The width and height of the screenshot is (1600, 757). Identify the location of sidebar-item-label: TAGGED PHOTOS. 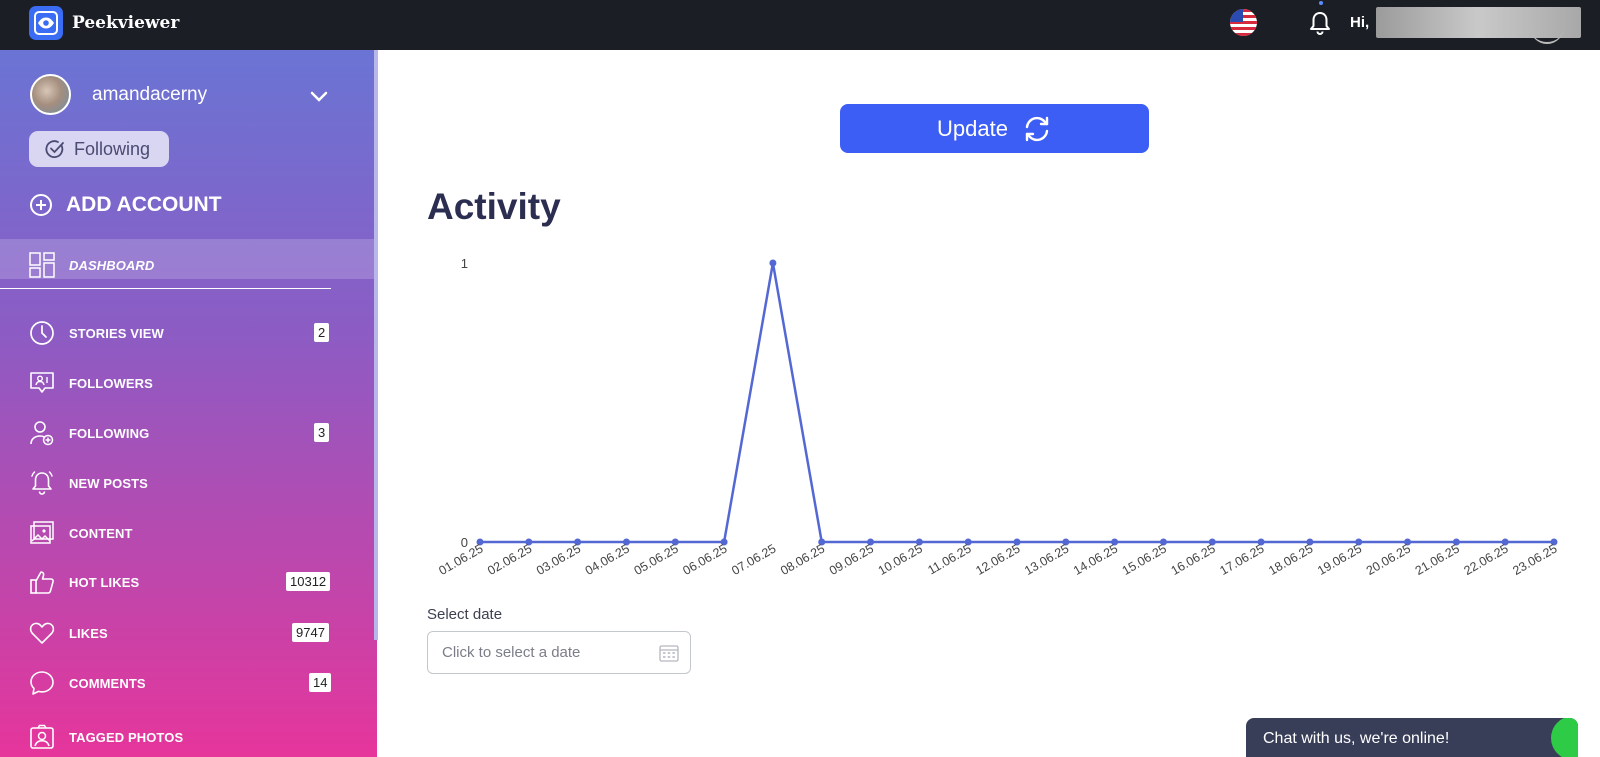
(126, 737).